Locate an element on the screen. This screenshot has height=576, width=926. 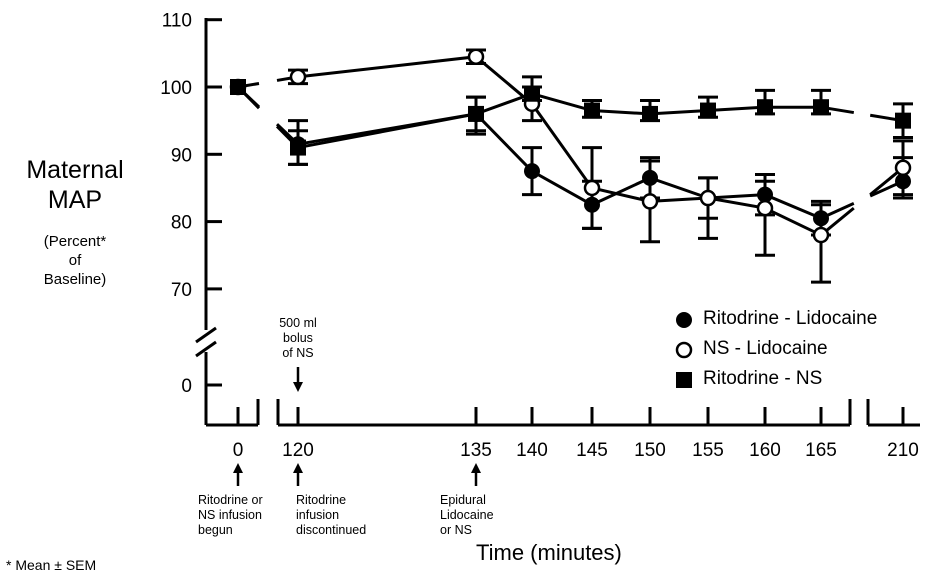
arrow-epidural-head is located at coordinates (476, 468).